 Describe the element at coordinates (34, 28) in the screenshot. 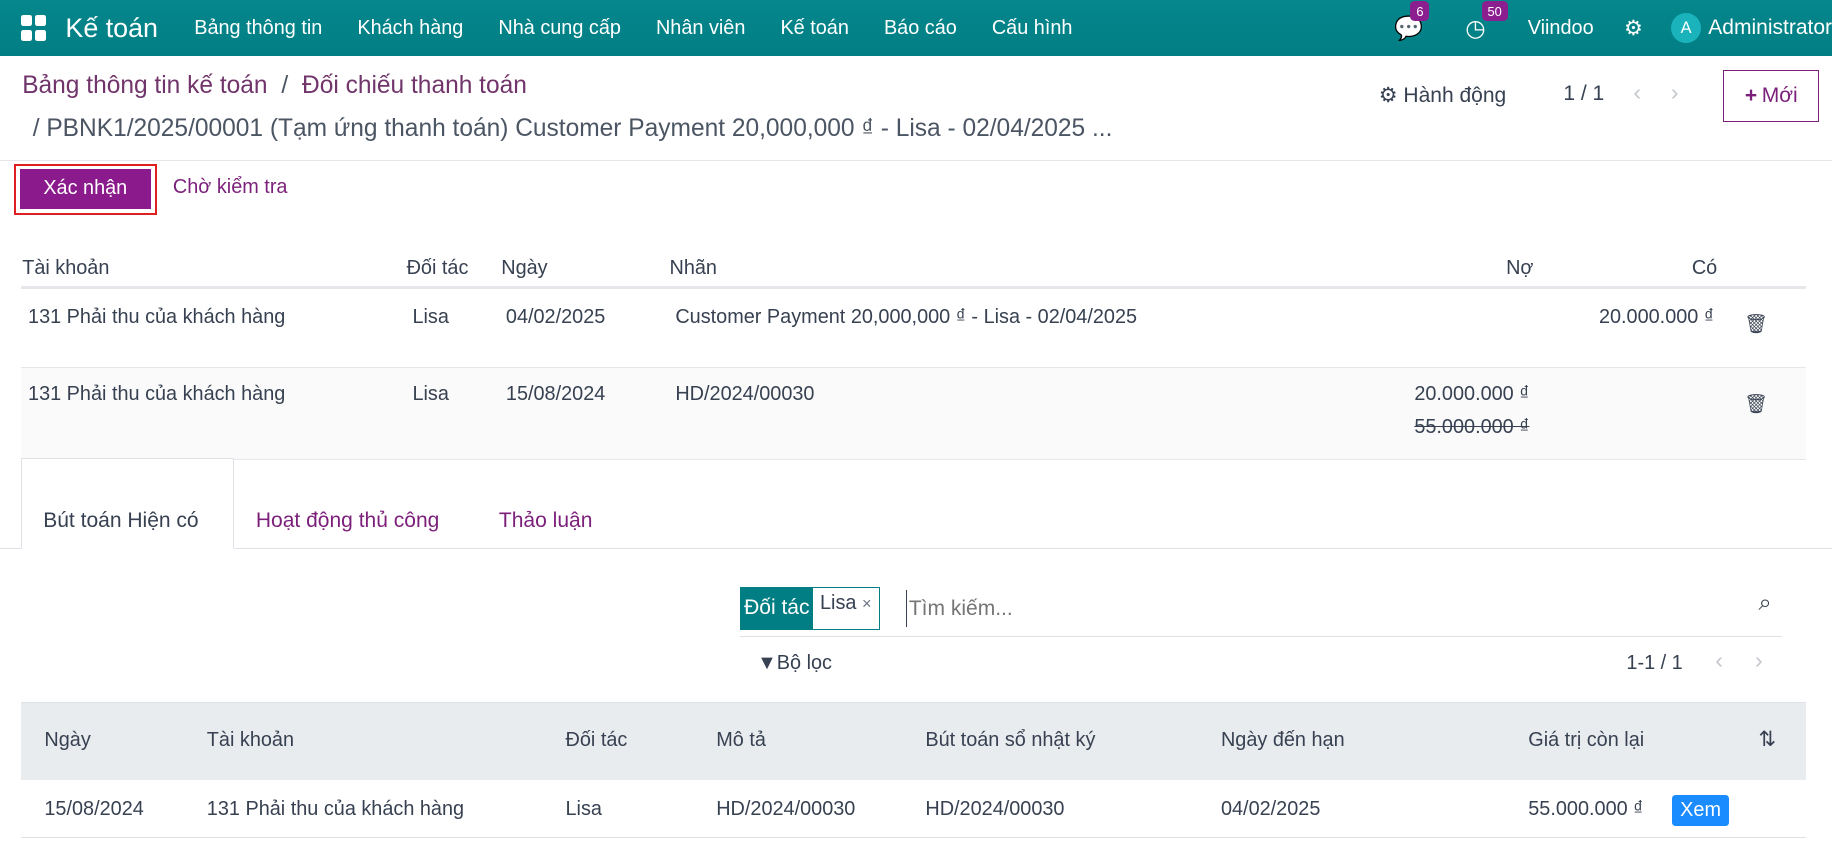

I see `apps-menu-icon` at that location.